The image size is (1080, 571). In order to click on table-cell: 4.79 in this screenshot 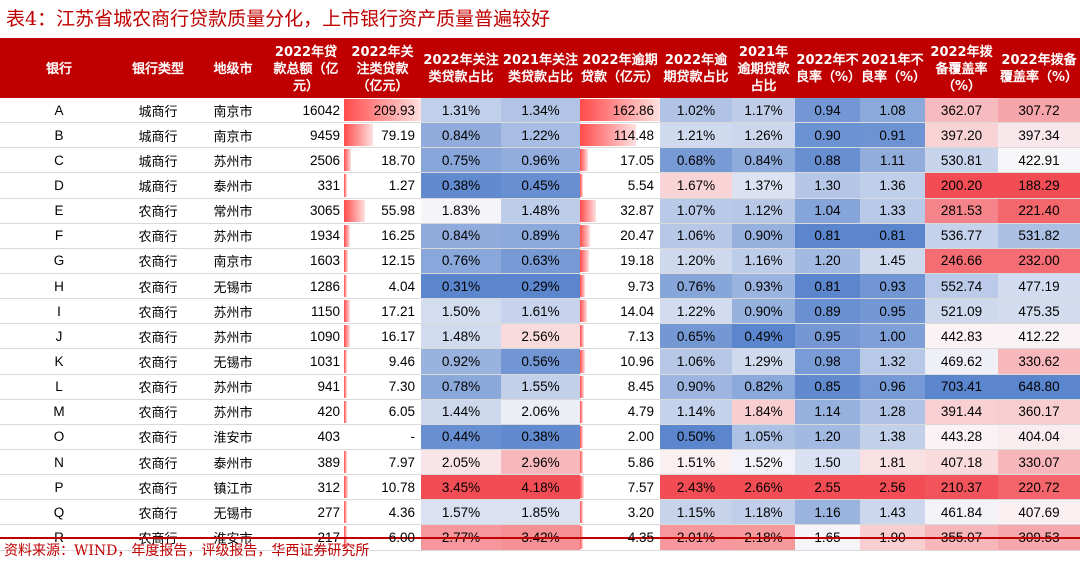, I will do `click(620, 412)`.